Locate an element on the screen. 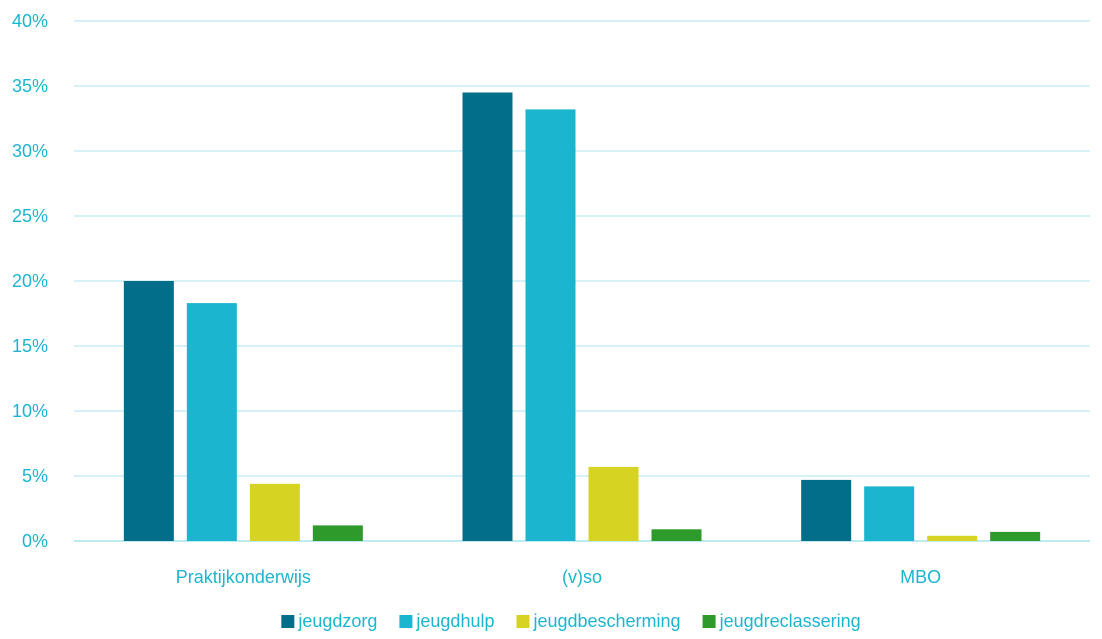  legend-item-jeugdreclassering: jeugdreclassering is located at coordinates (781, 621).